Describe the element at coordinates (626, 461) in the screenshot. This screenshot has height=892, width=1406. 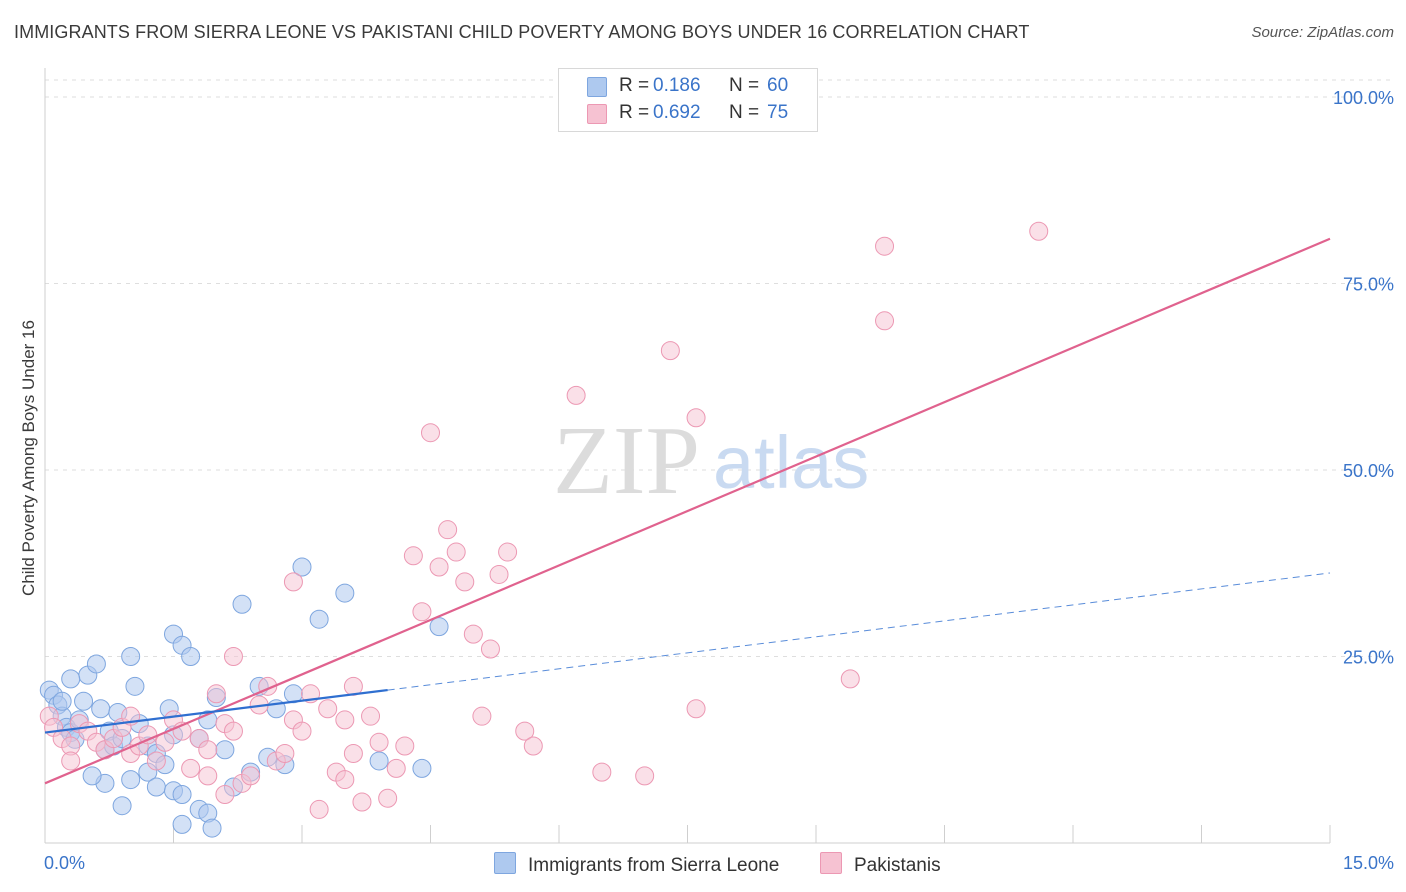
I see `watermark-zip: ZIP` at that location.